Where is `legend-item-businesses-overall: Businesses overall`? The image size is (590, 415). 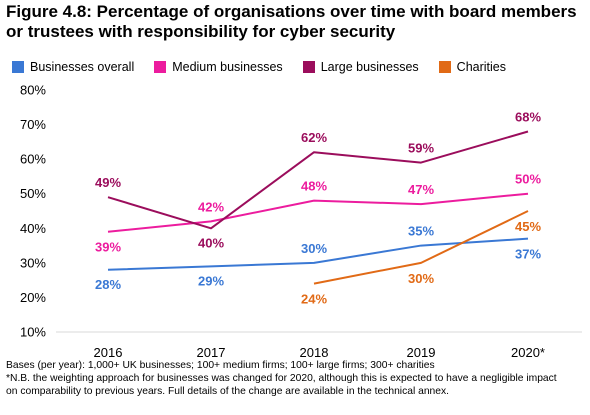
legend-item-businesses-overall: Businesses overall is located at coordinates (73, 67).